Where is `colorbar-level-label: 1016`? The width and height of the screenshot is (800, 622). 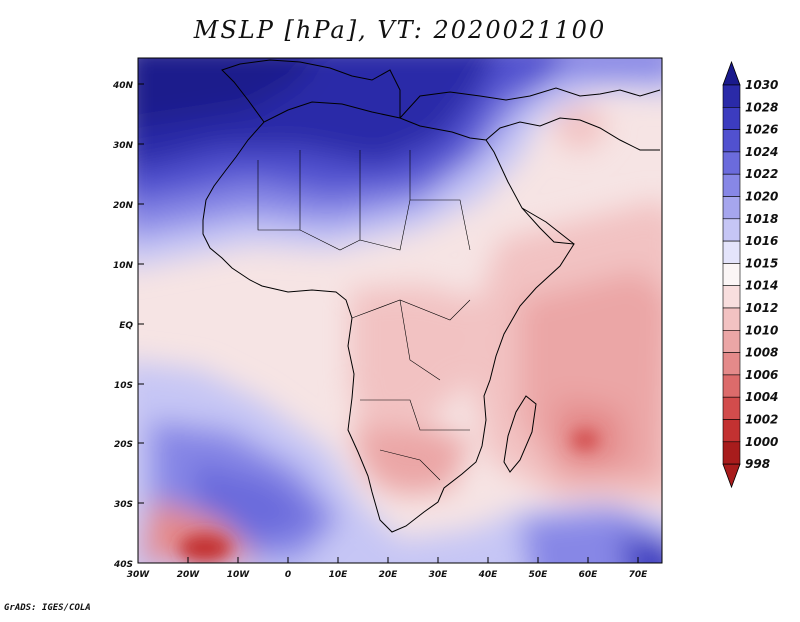
colorbar-level-label: 1016 is located at coordinates (761, 241).